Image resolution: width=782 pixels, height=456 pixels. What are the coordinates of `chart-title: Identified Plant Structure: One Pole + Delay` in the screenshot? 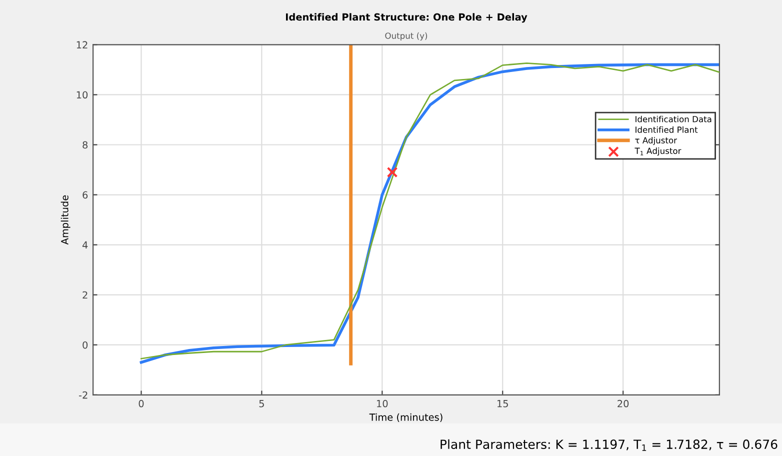 It's located at (407, 18).